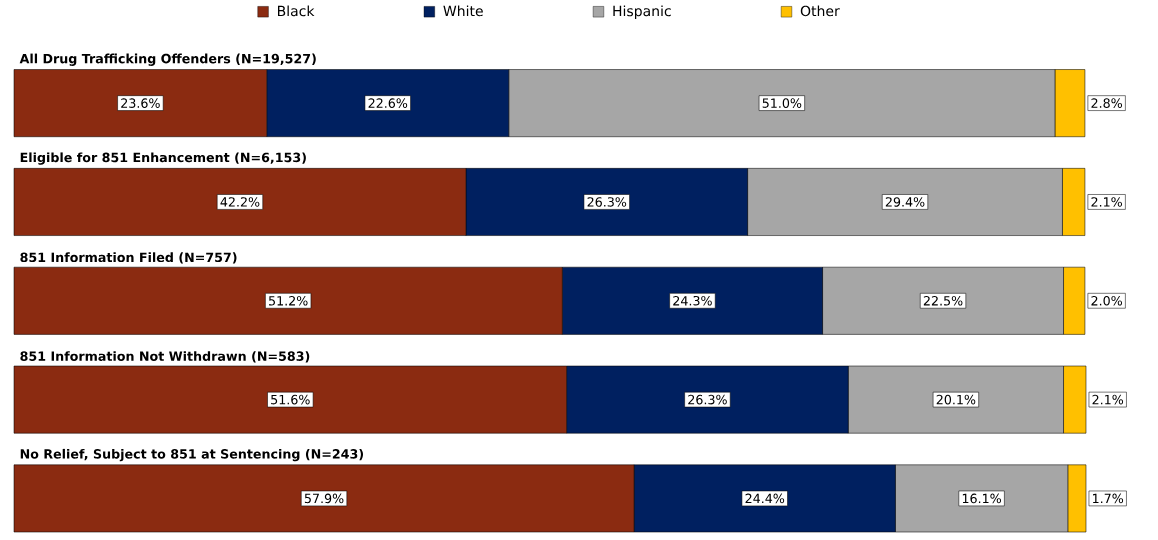 The height and width of the screenshot is (540, 1158). Describe the element at coordinates (165, 357) in the screenshot. I see `y-tick-label: 851 Information Not Withdrawn (N=583)` at that location.